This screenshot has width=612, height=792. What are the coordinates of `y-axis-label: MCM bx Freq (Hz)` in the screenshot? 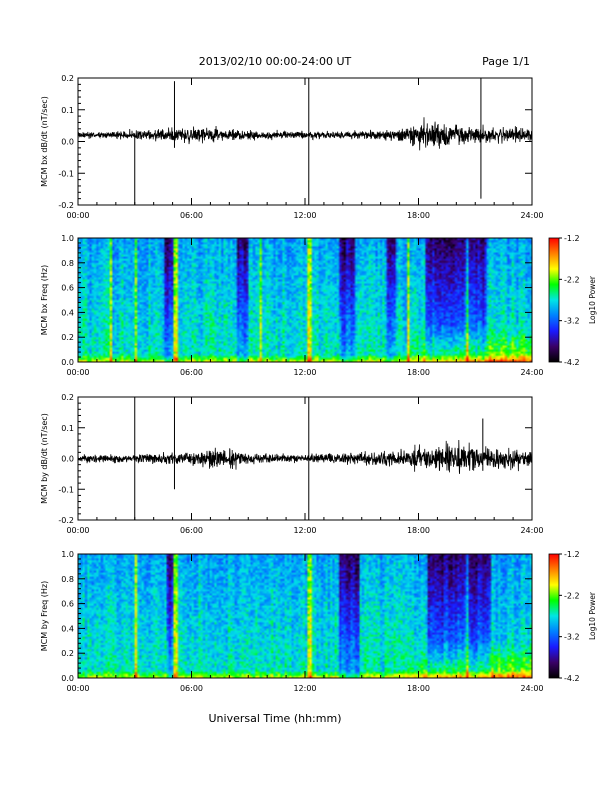 It's located at (44, 300).